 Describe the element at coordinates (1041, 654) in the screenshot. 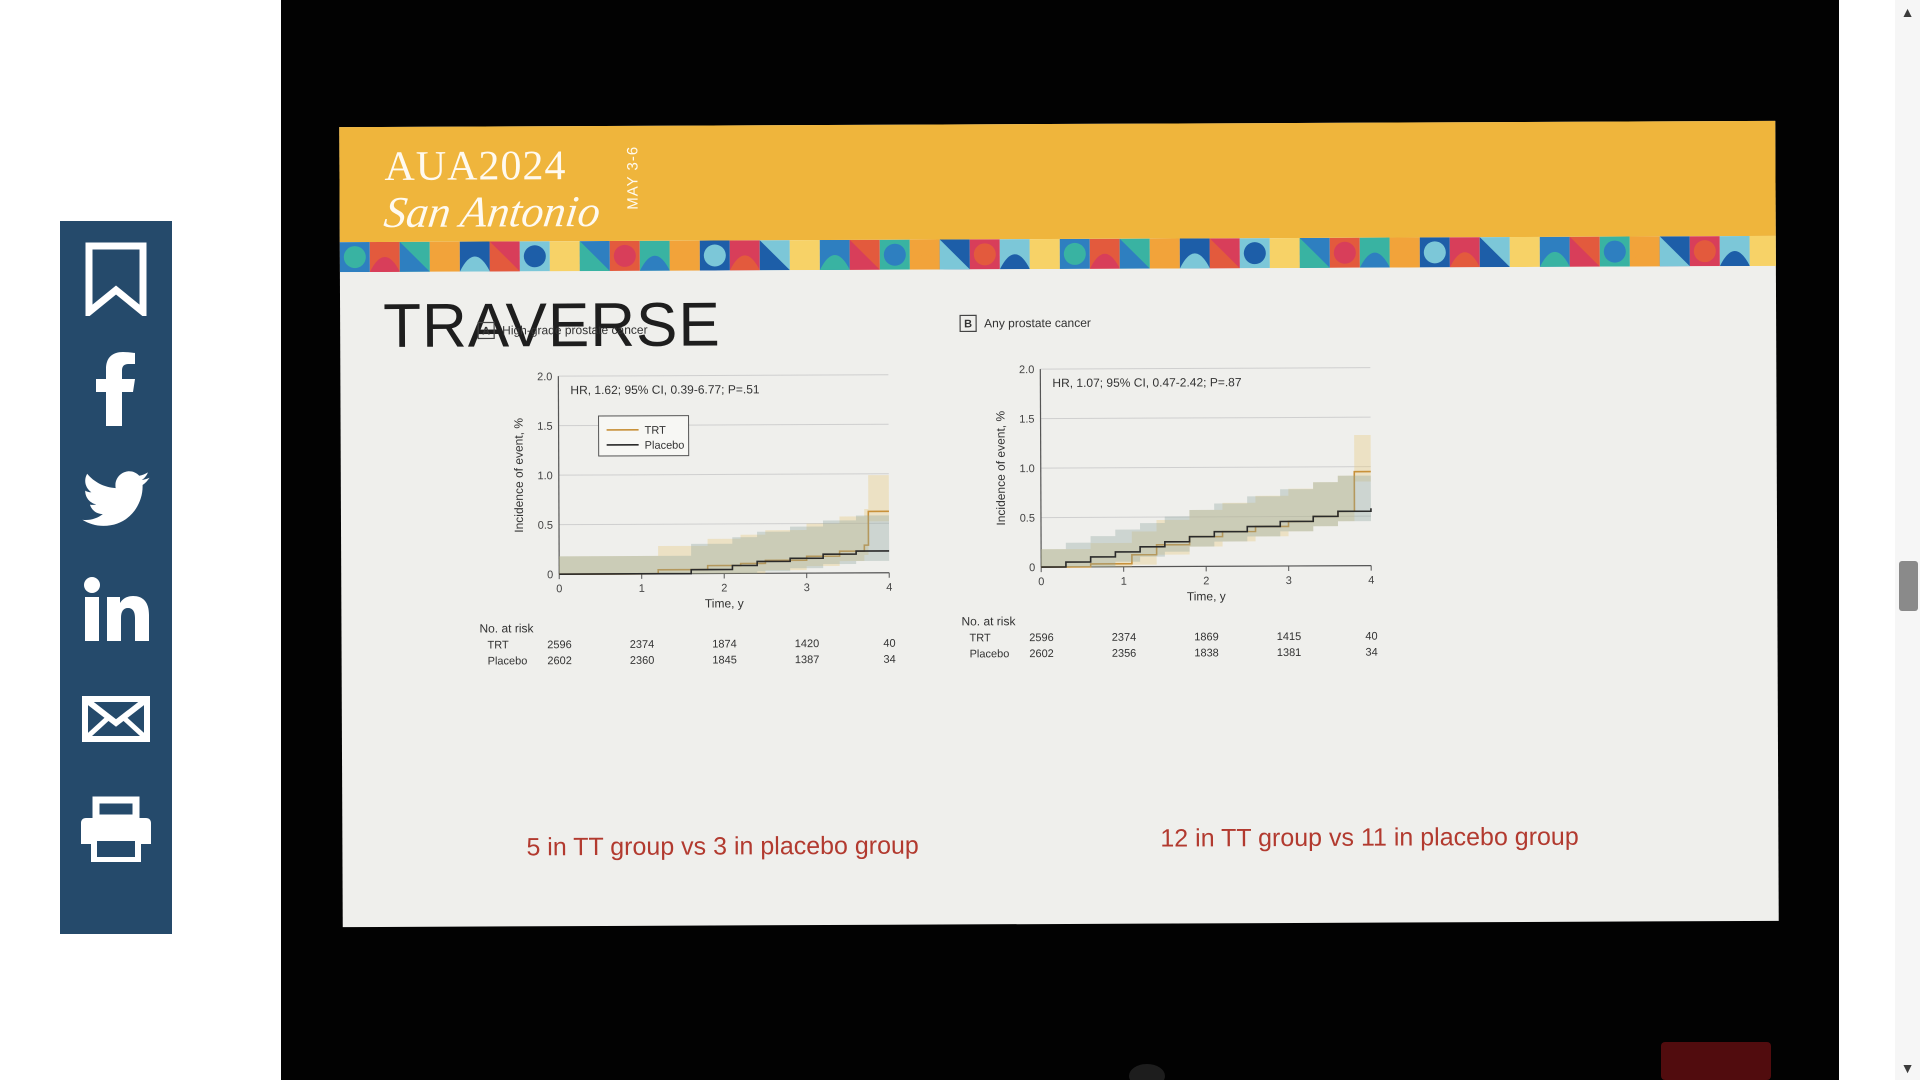

I see `risk-table-value: 2602` at that location.